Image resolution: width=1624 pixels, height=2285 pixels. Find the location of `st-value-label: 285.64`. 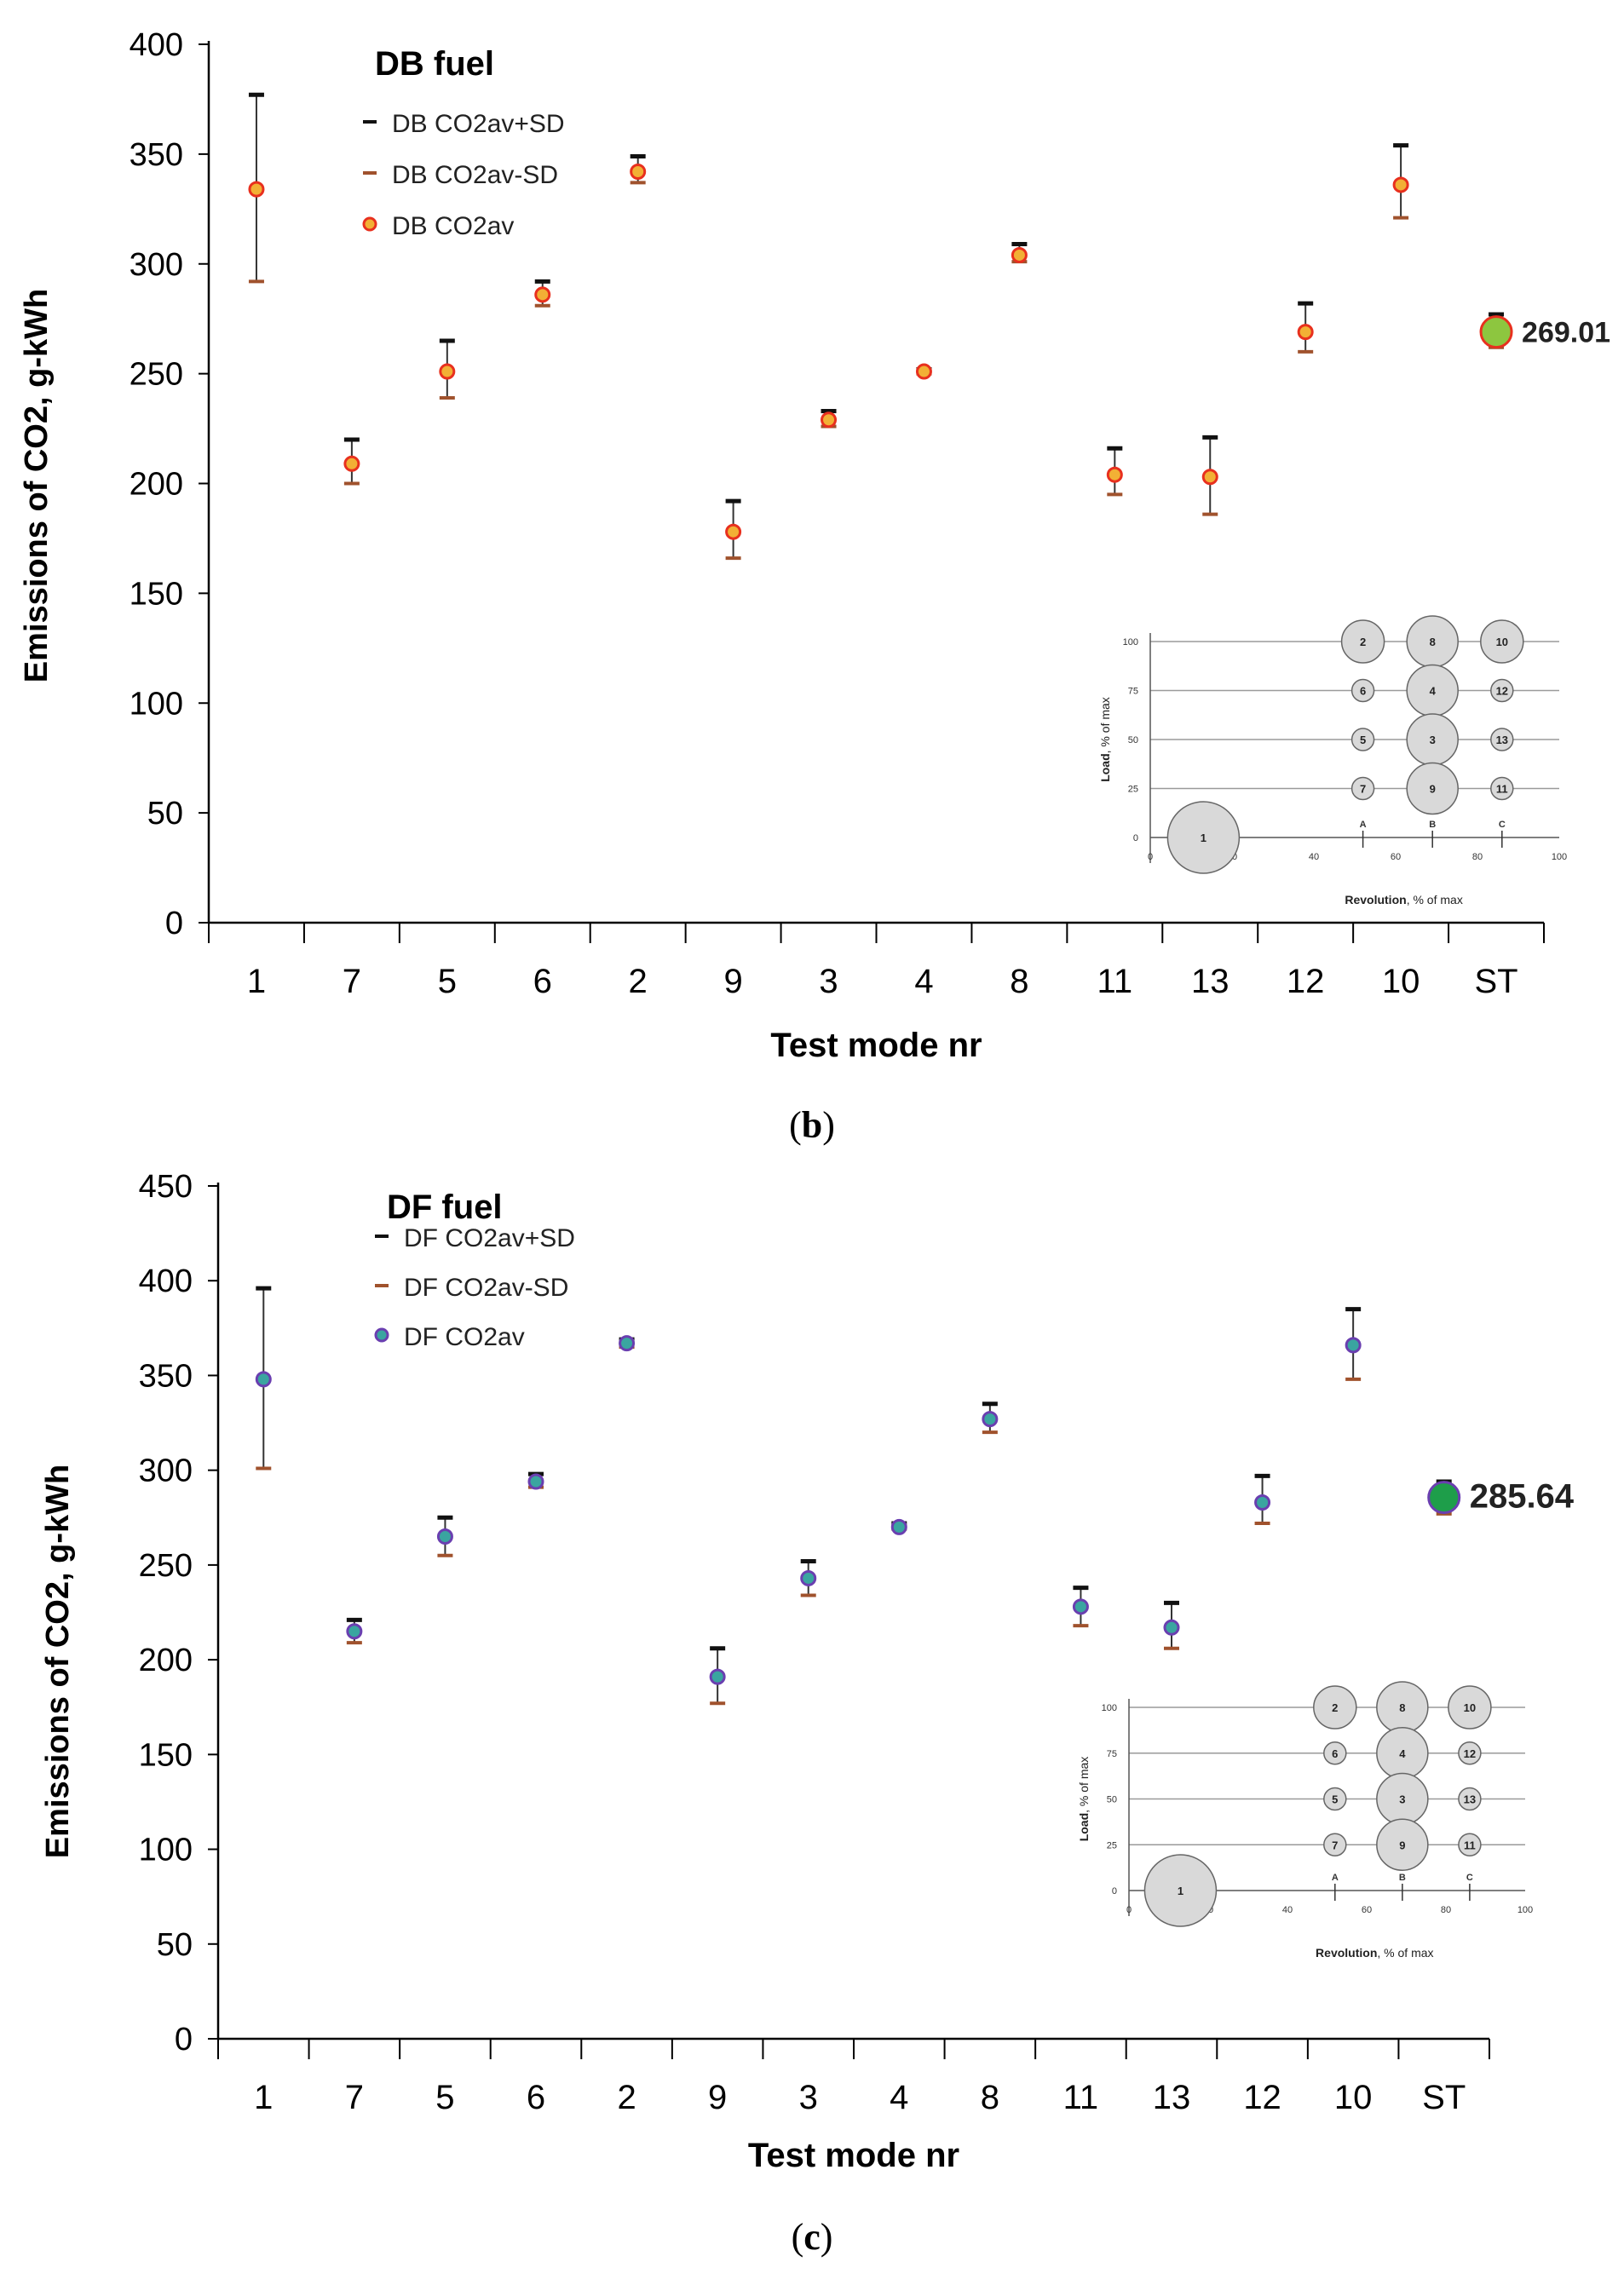

st-value-label: 285.64 is located at coordinates (1522, 1497).